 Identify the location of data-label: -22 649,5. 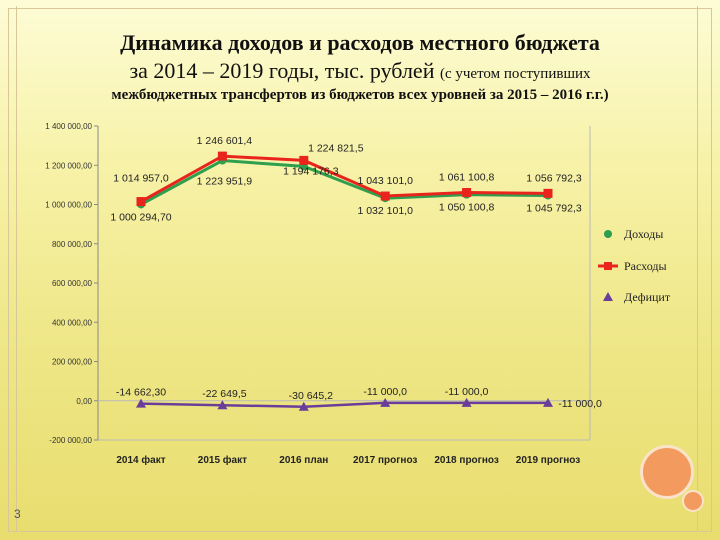
(224, 394).